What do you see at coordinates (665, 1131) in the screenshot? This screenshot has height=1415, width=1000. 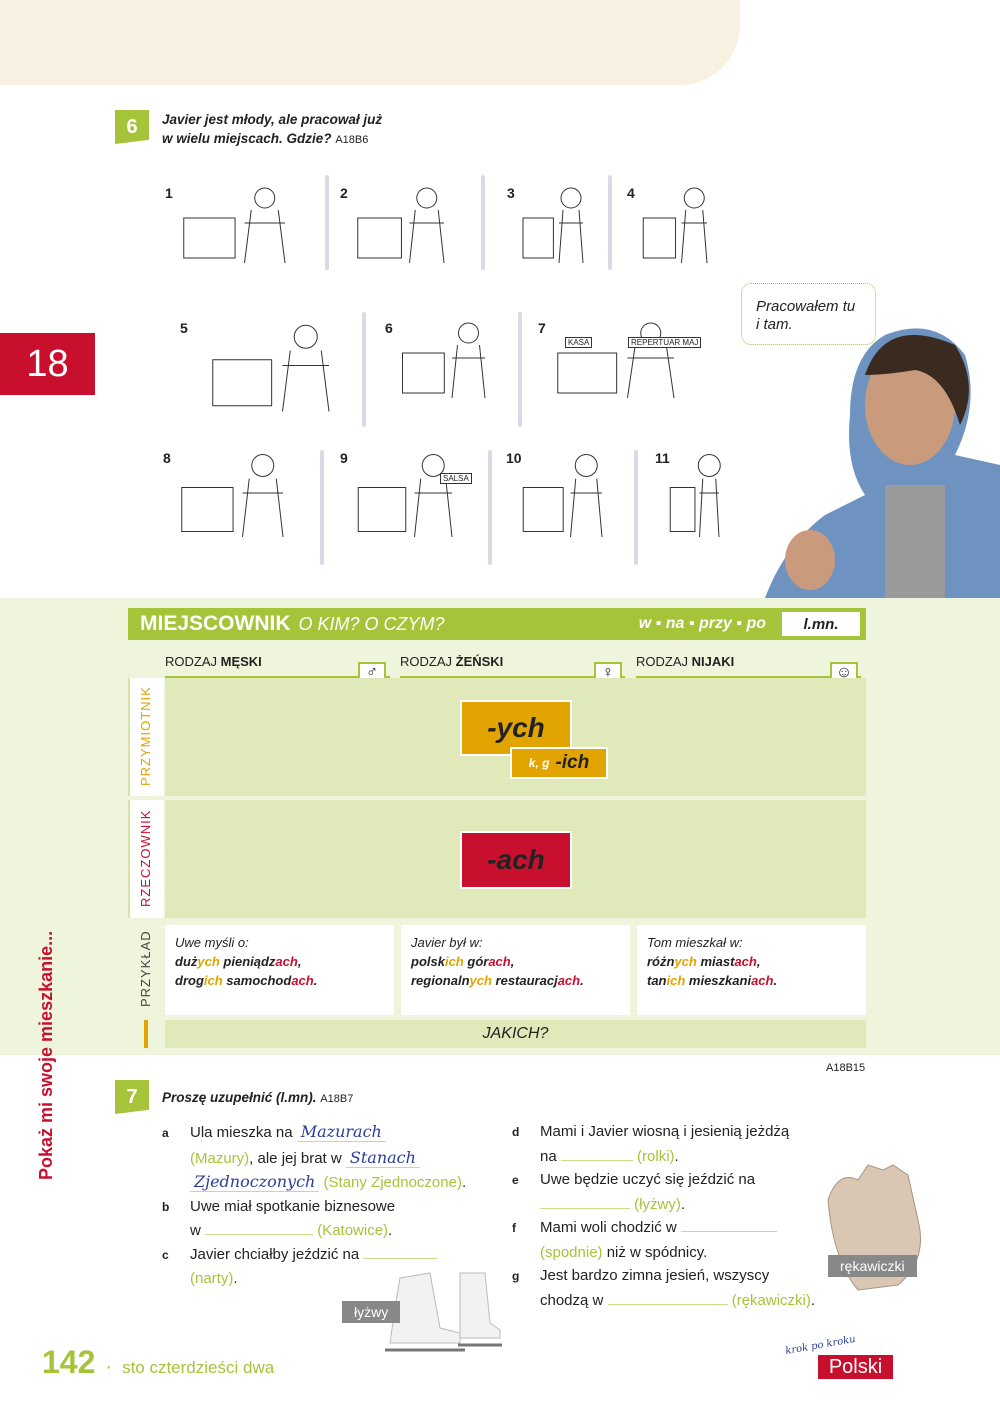 I see `item-text: Mami i Javier wiosną i jesienią jeżdżą` at bounding box center [665, 1131].